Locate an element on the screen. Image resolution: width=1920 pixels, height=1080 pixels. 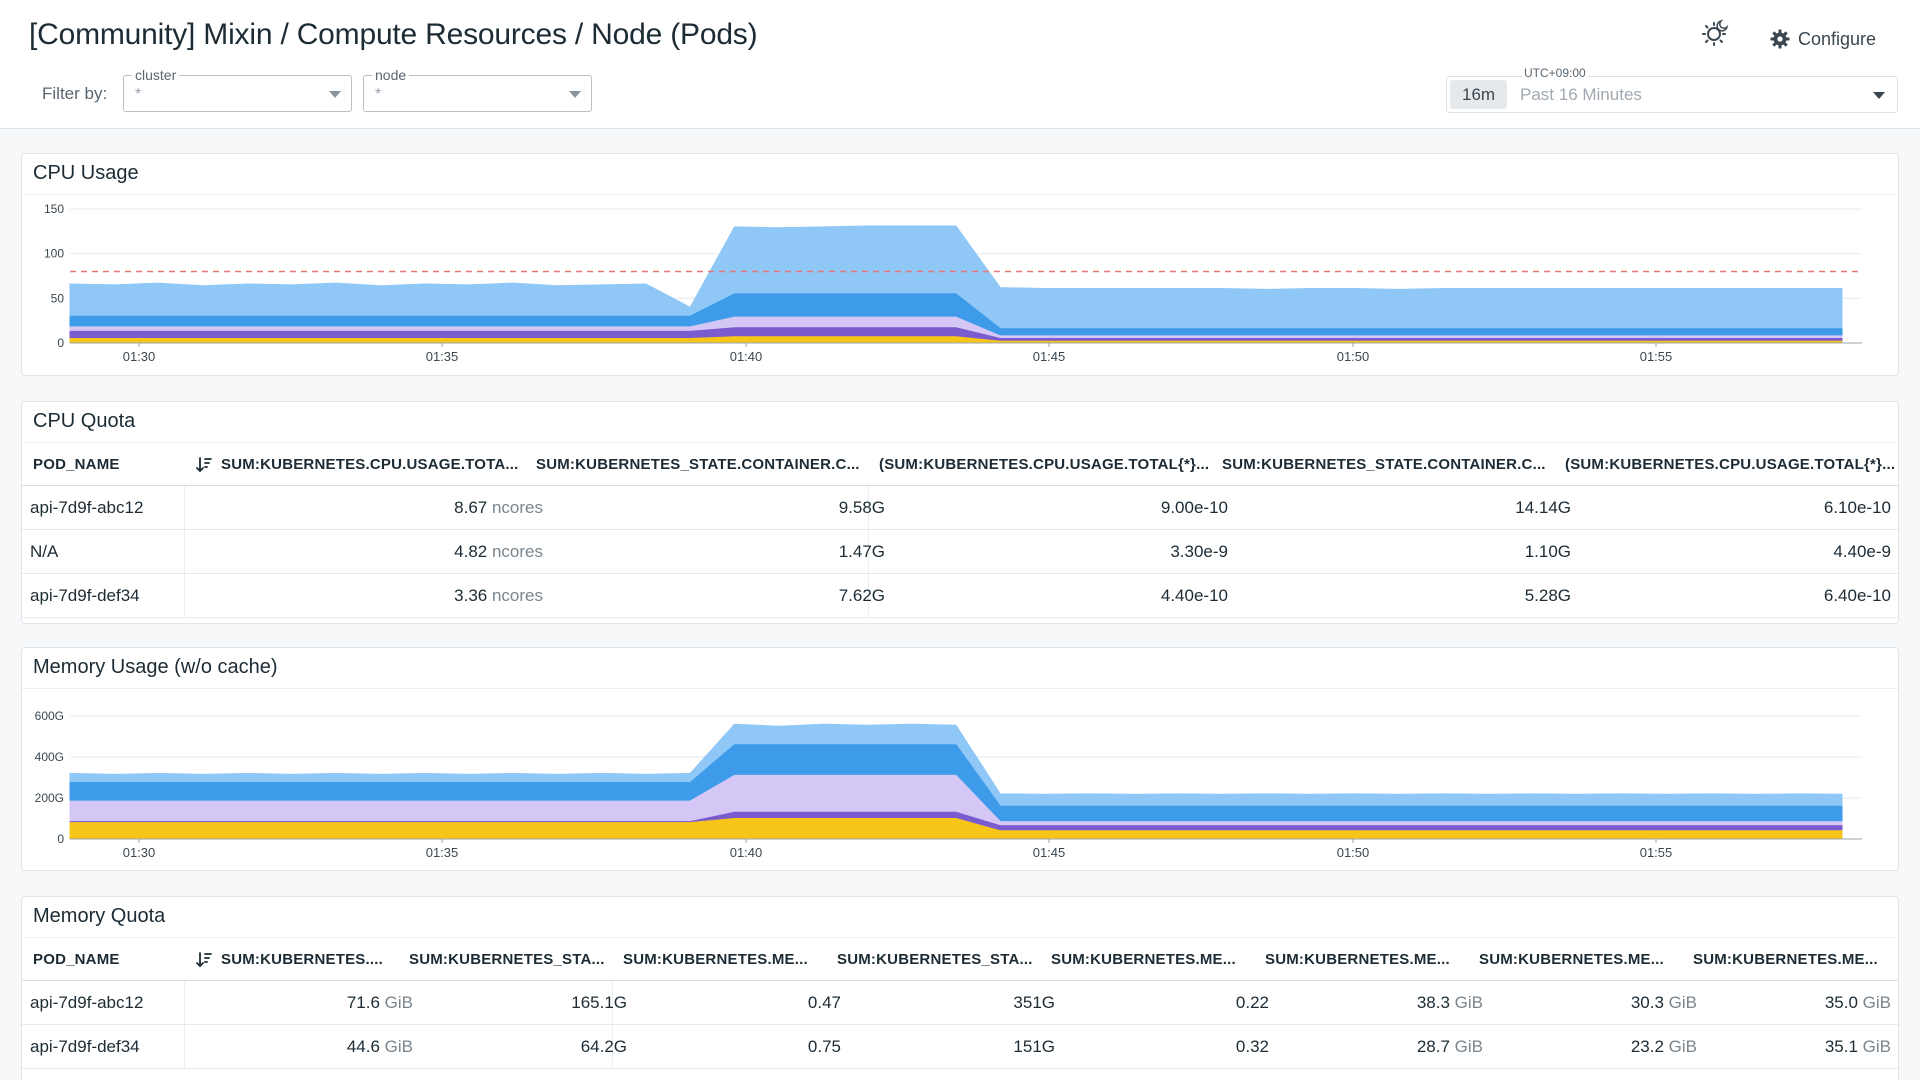
table-cell: 30.3 GiB is located at coordinates (1663, 1002).